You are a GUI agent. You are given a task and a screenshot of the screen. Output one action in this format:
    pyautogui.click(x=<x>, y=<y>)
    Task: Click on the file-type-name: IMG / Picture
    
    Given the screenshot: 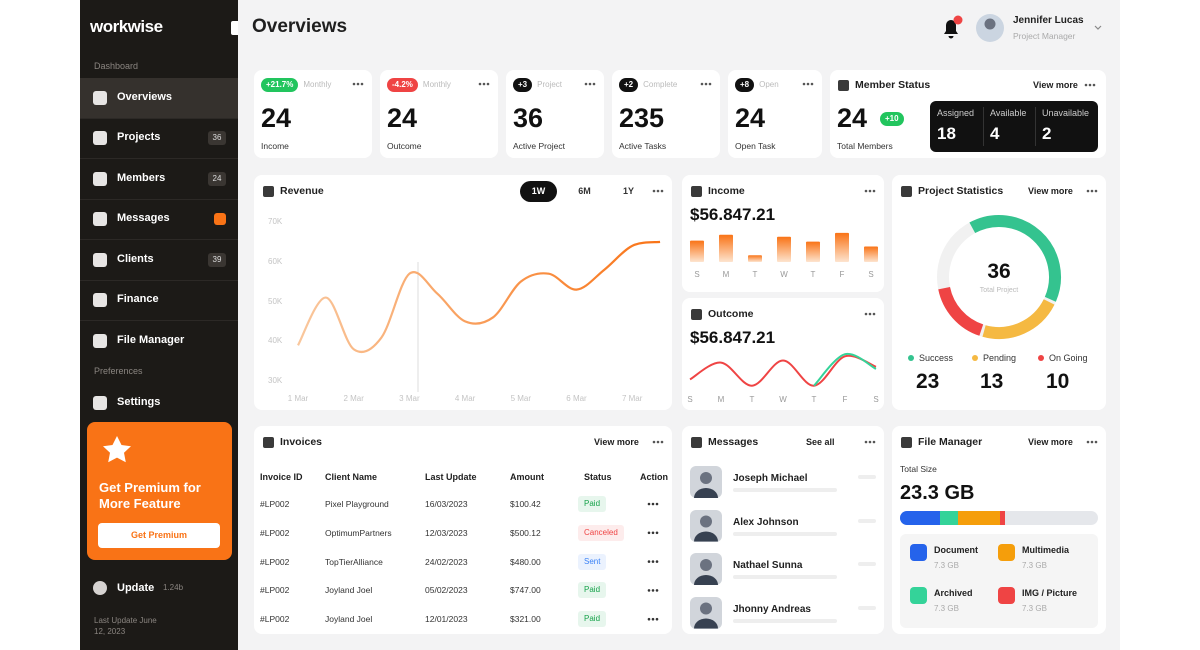 What is the action you would take?
    pyautogui.click(x=1050, y=593)
    